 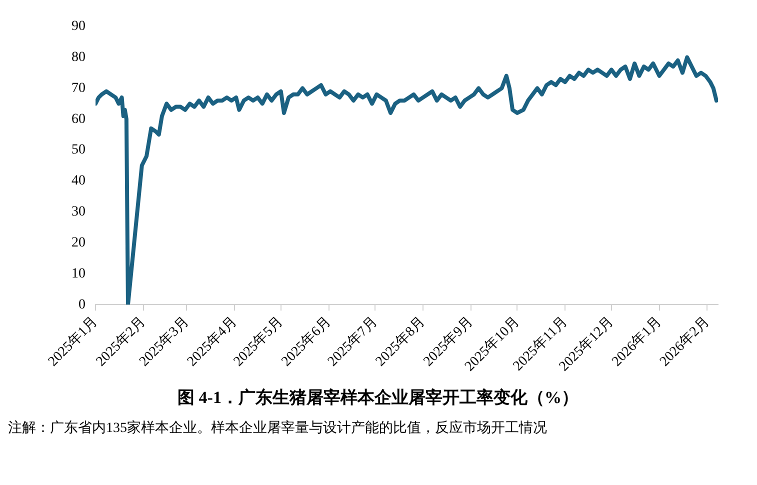 I want to click on y-tick-label: 30, so click(x=79, y=212).